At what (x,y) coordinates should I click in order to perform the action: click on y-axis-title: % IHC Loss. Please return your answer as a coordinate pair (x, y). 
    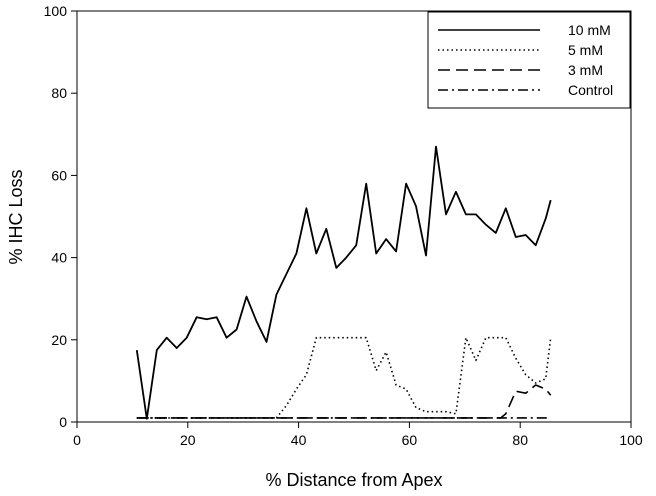
    Looking at the image, I should click on (16, 216).